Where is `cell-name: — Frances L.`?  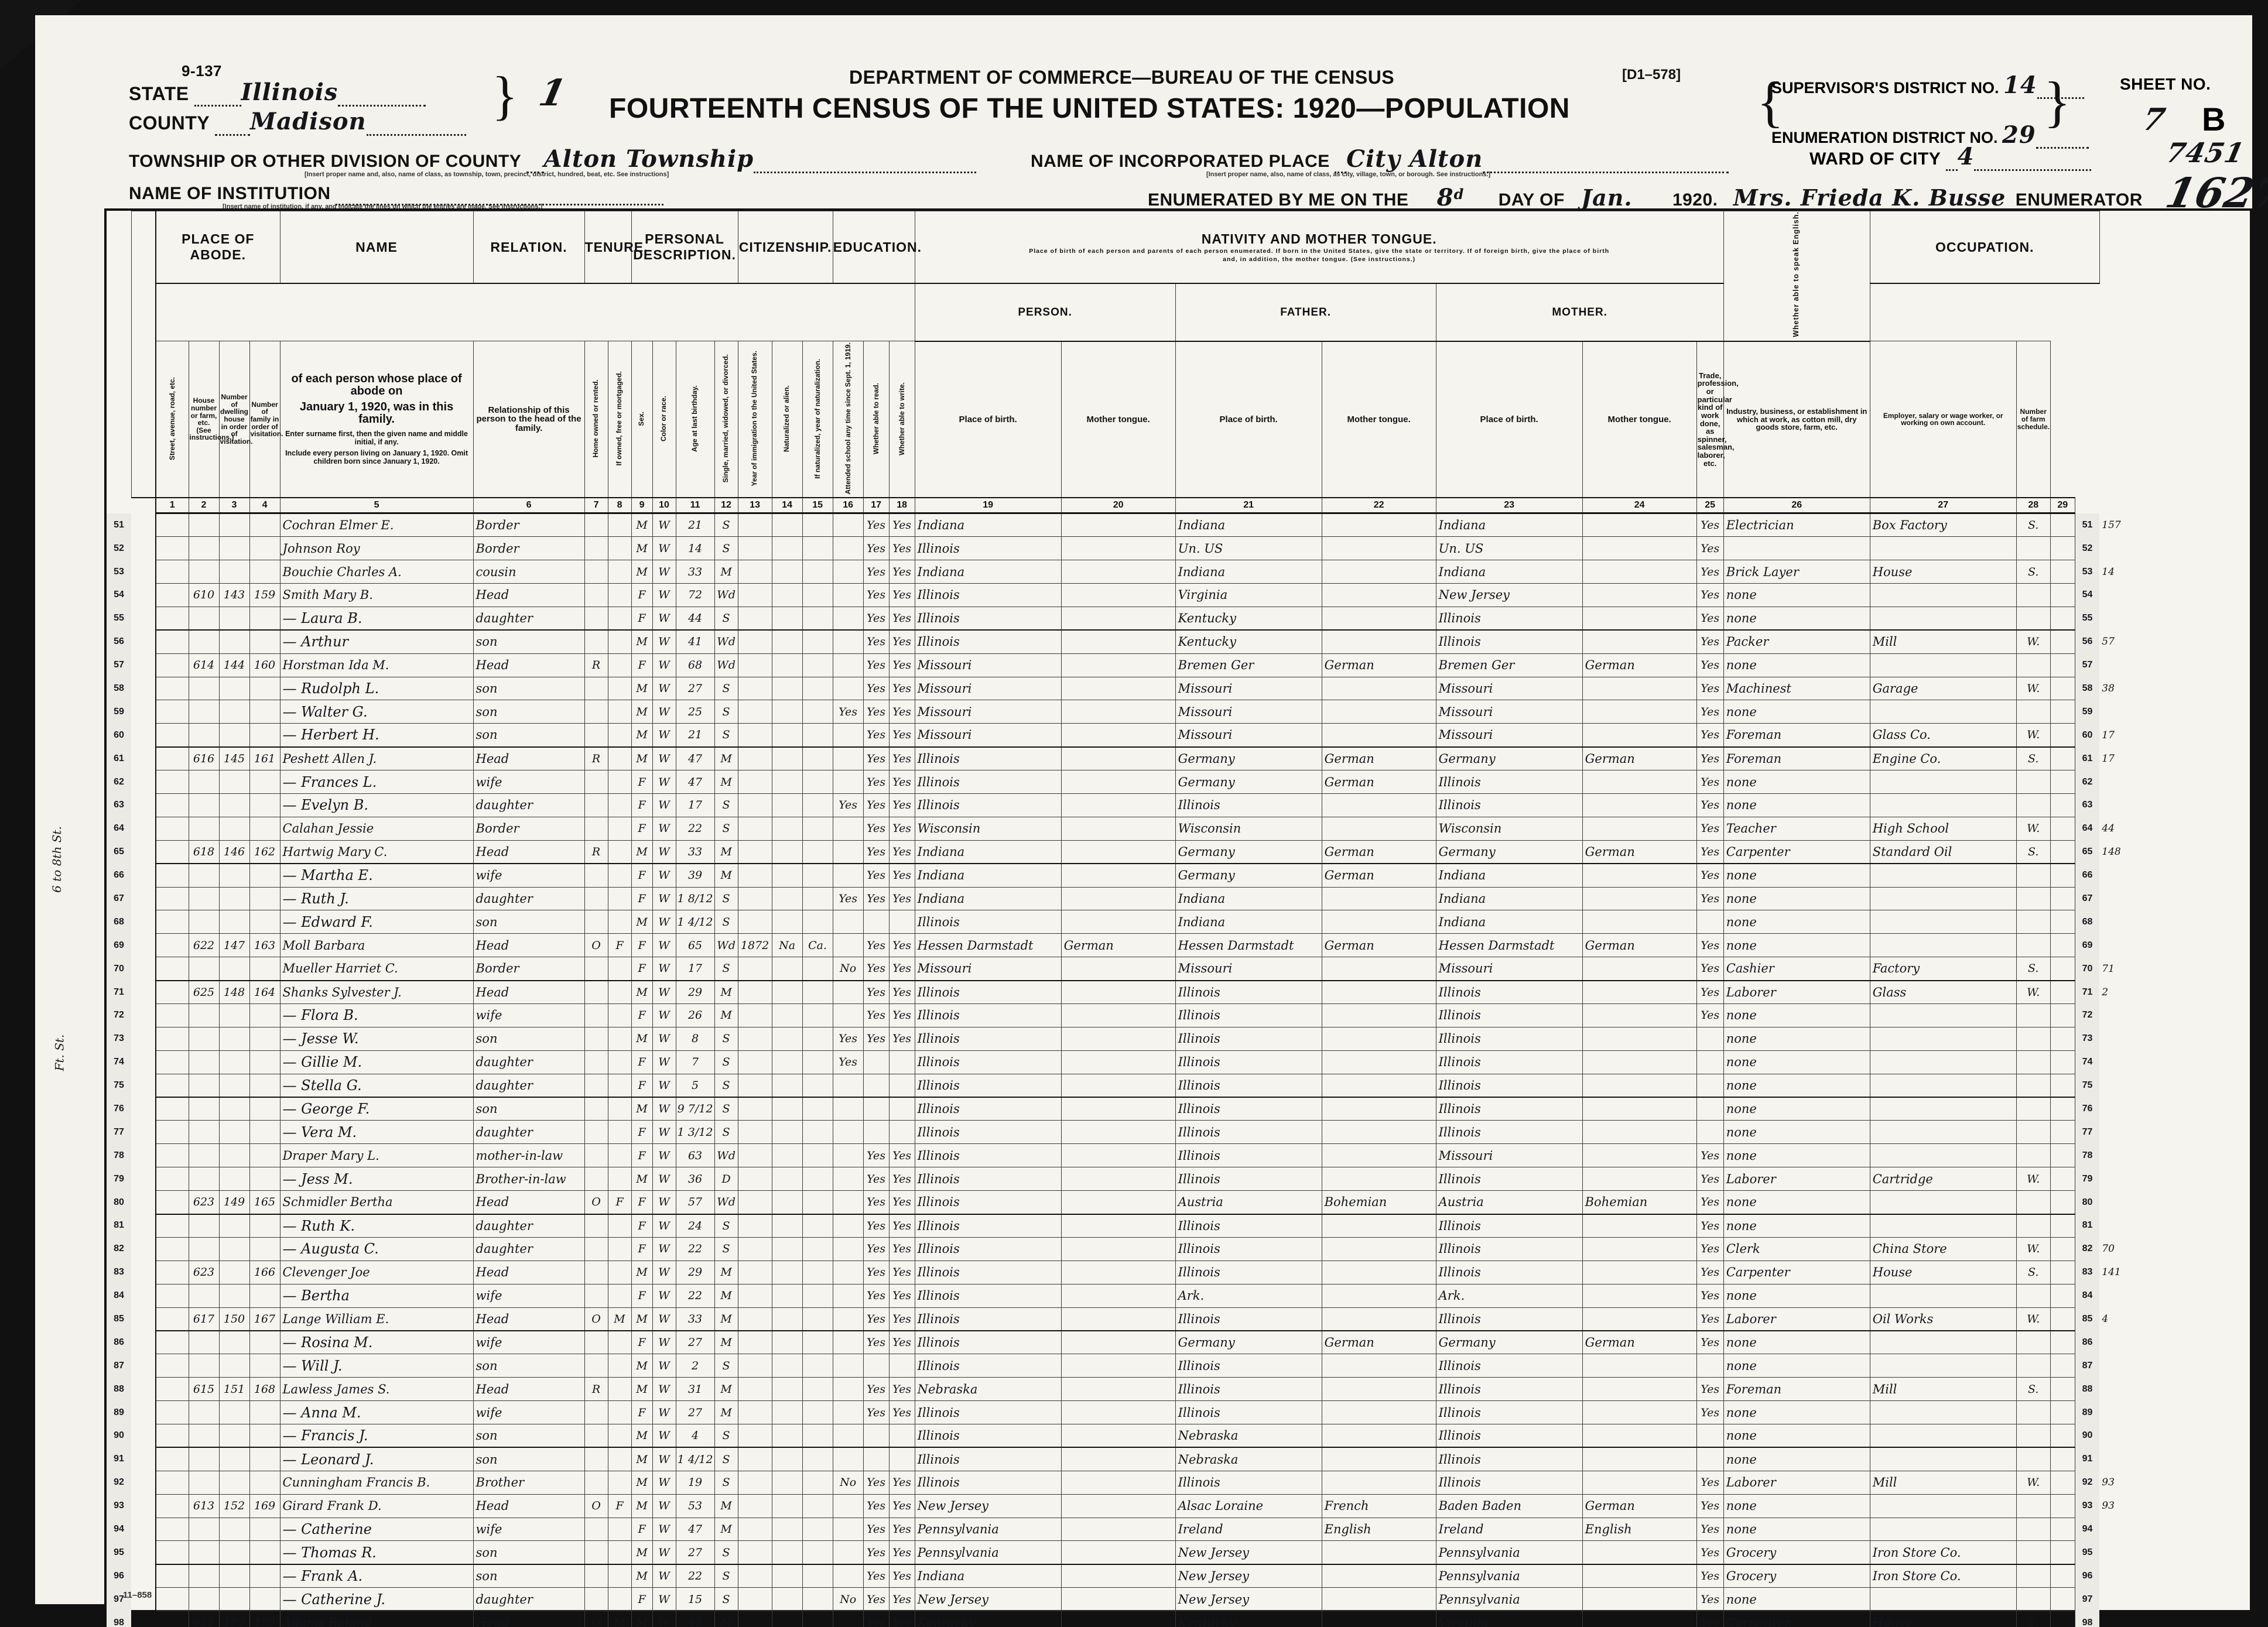
cell-name: — Frances L. is located at coordinates (376, 782).